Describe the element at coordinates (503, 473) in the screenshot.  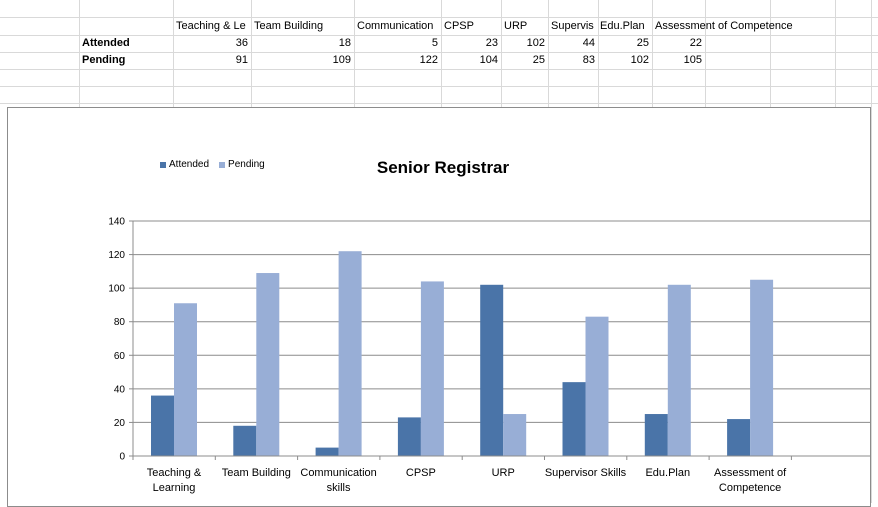
I see `x-category-label: URP` at that location.